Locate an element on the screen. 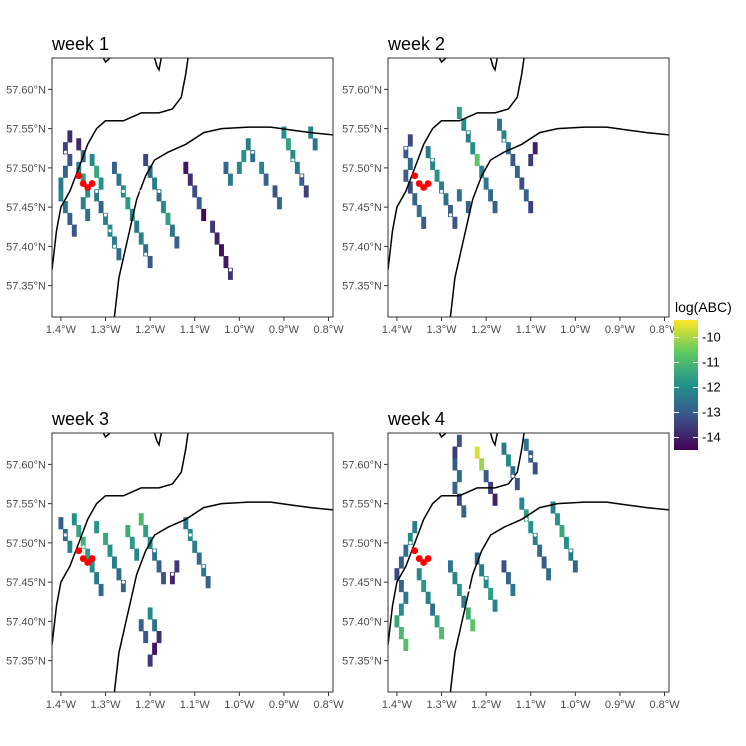  legend-tick-label: -10 is located at coordinates (711, 337).